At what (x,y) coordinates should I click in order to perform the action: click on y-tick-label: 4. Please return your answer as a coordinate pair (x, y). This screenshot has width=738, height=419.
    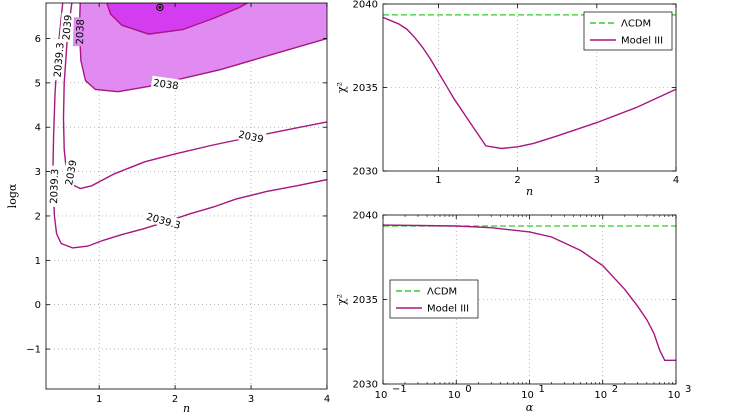
    Looking at the image, I should click on (38, 128).